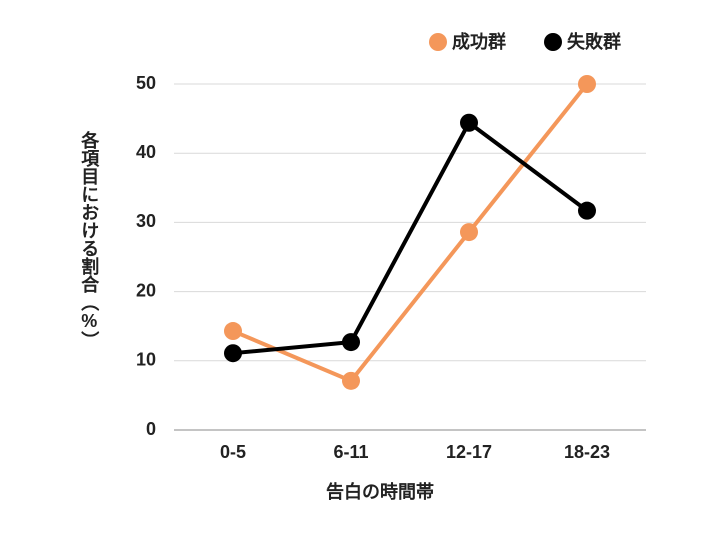  Describe the element at coordinates (594, 41) in the screenshot. I see `legend-label: 失敗群` at that location.